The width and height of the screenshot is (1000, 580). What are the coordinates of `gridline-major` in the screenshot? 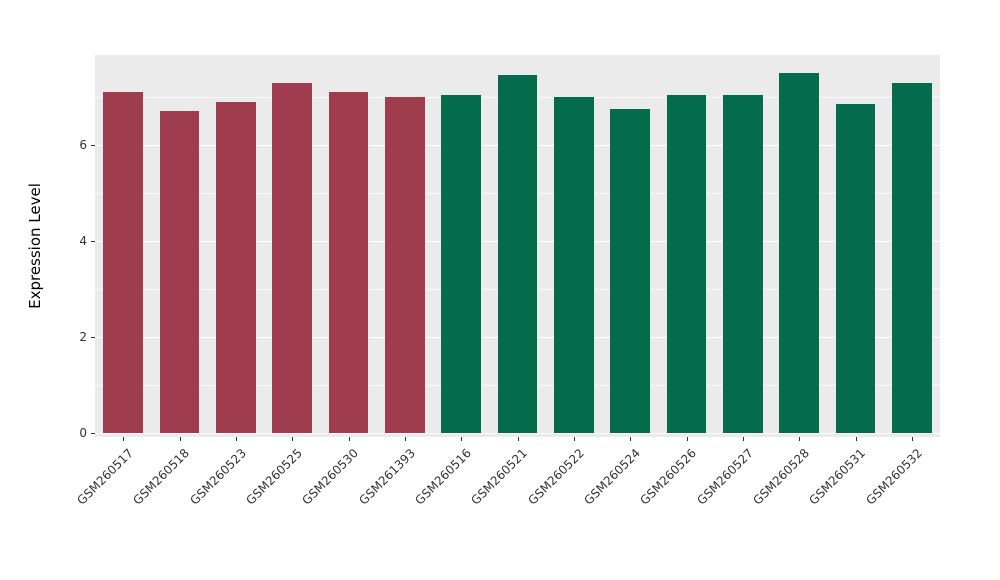 It's located at (517, 433).